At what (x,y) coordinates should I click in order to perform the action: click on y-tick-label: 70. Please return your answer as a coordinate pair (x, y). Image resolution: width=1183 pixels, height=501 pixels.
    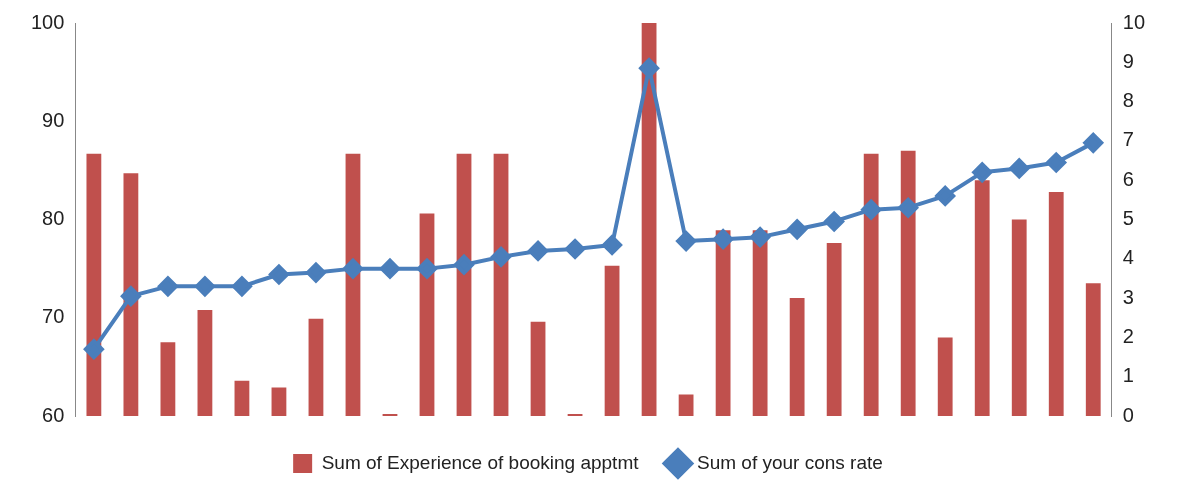
    Looking at the image, I should click on (53, 316).